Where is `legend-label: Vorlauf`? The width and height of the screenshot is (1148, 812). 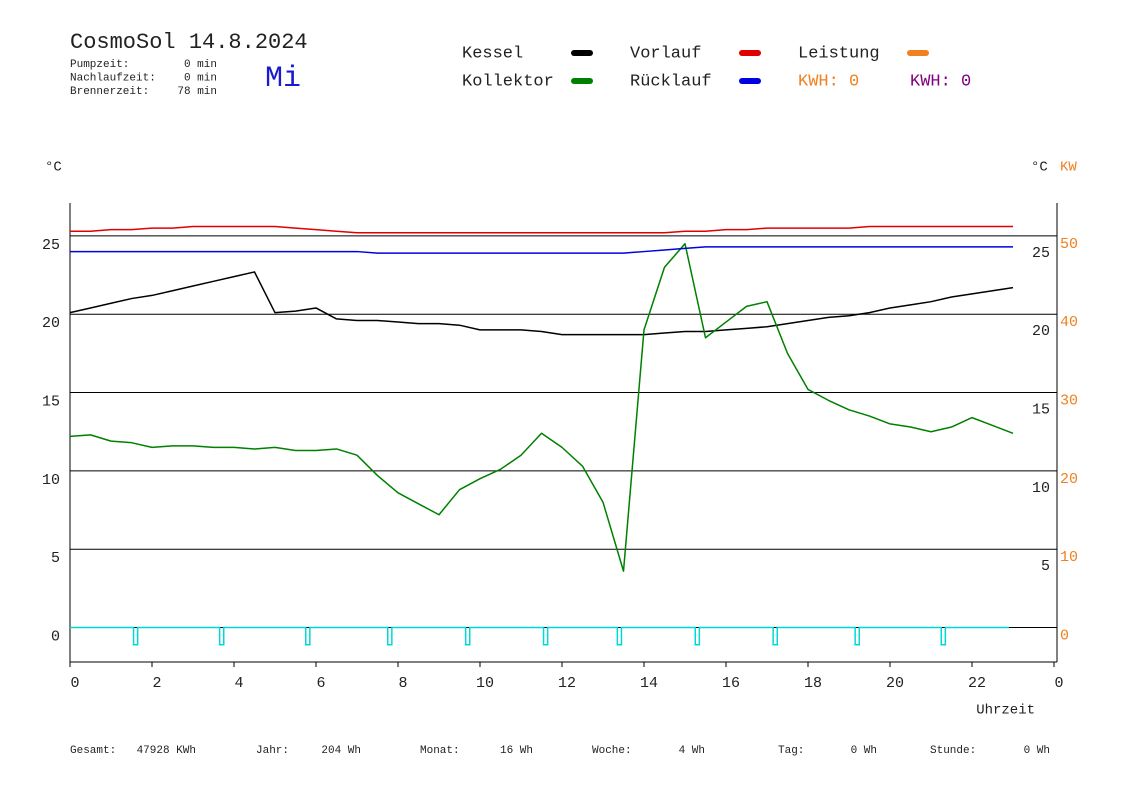
legend-label: Vorlauf is located at coordinates (665, 53).